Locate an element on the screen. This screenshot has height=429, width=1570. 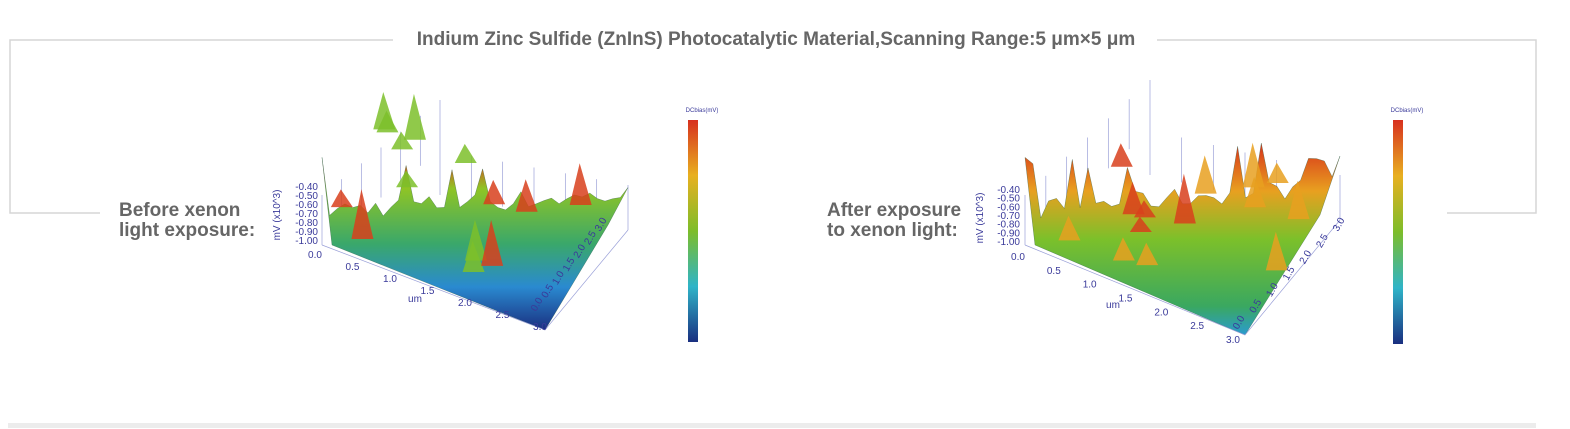
panel-label: to xenon light: is located at coordinates (892, 230).